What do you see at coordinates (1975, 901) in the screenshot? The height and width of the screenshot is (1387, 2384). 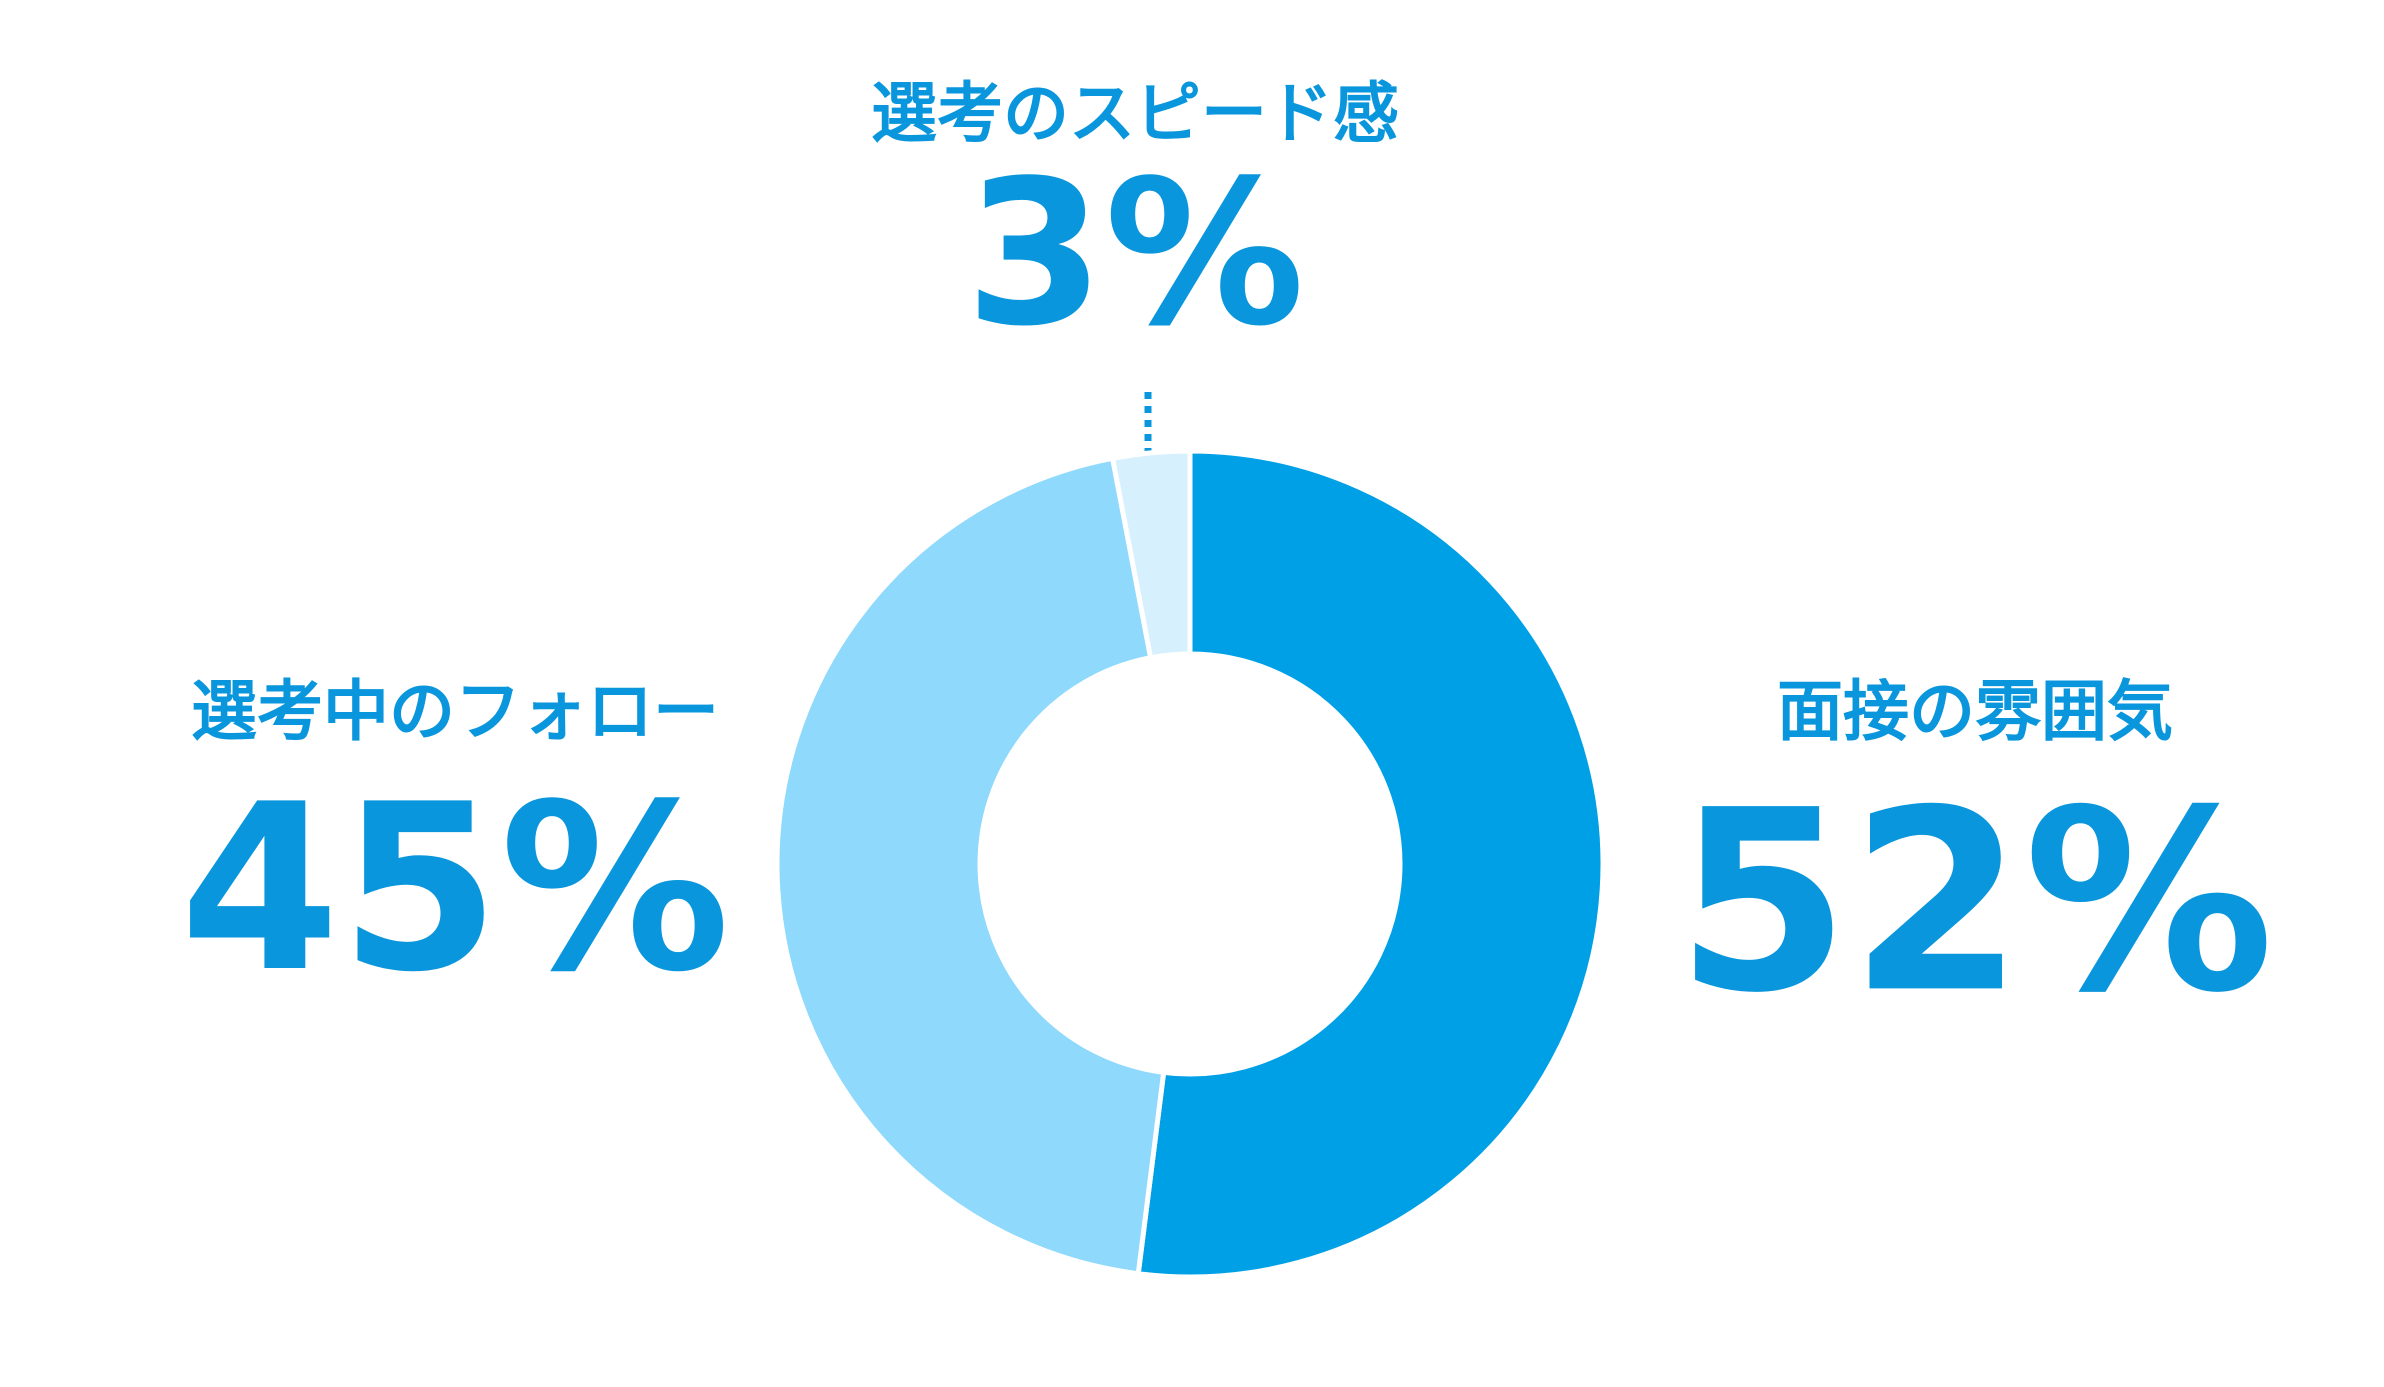 I see `value-label: 52%` at bounding box center [1975, 901].